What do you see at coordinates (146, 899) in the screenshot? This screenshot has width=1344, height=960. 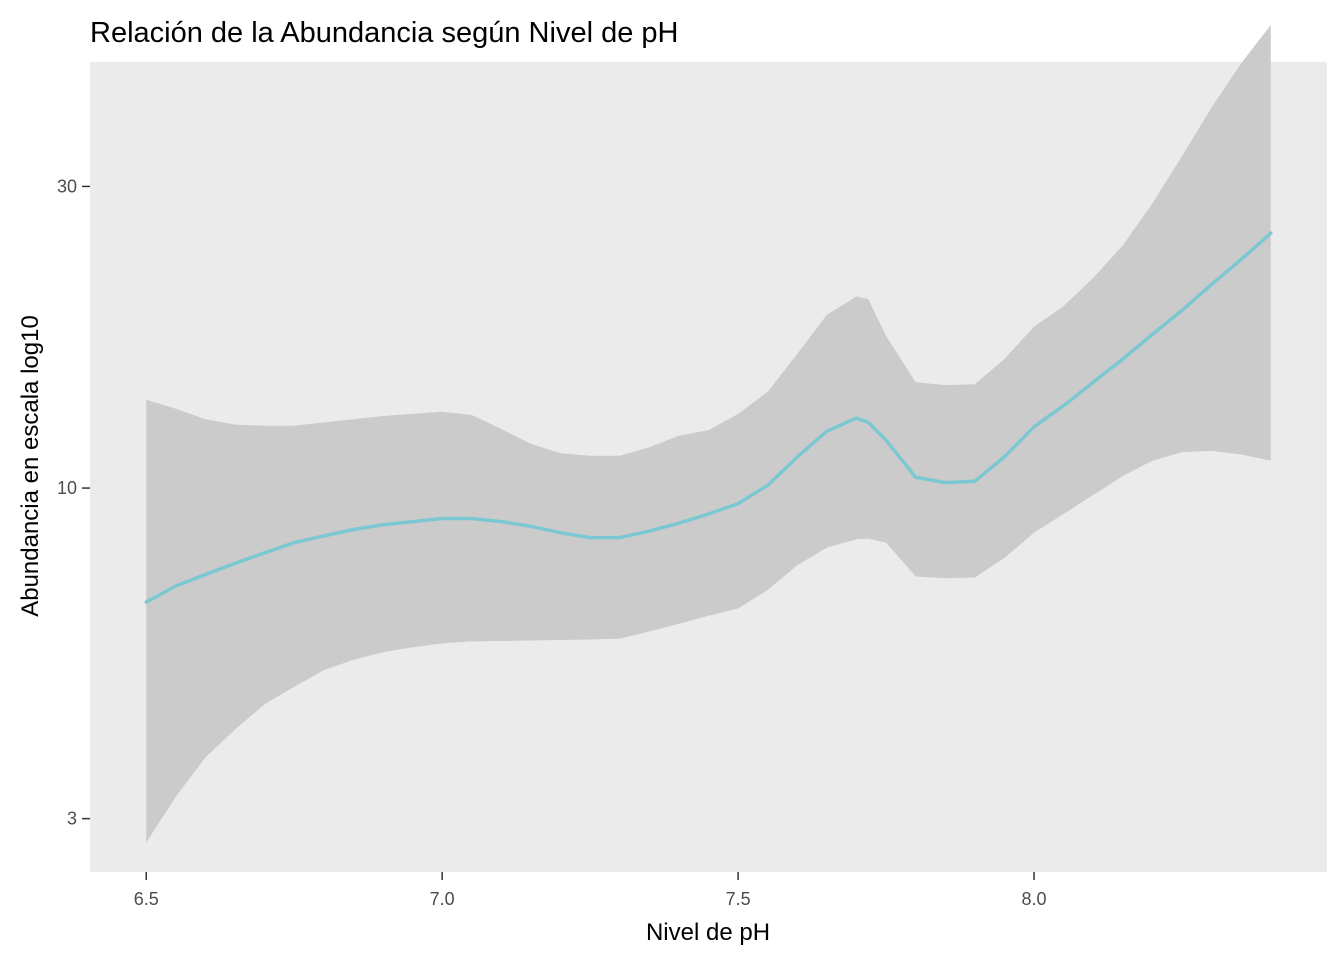 I see `x-tick-label: 6.5` at bounding box center [146, 899].